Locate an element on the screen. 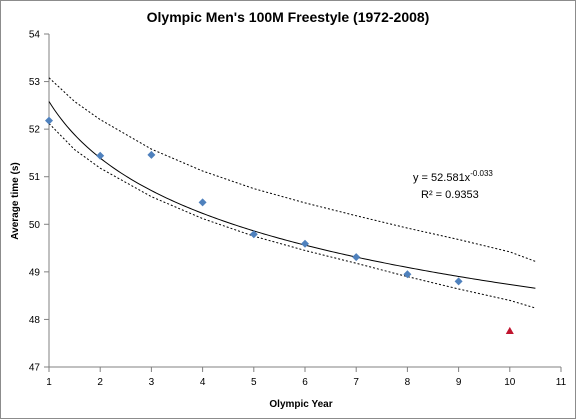  x-tick-label: 6 is located at coordinates (305, 382).